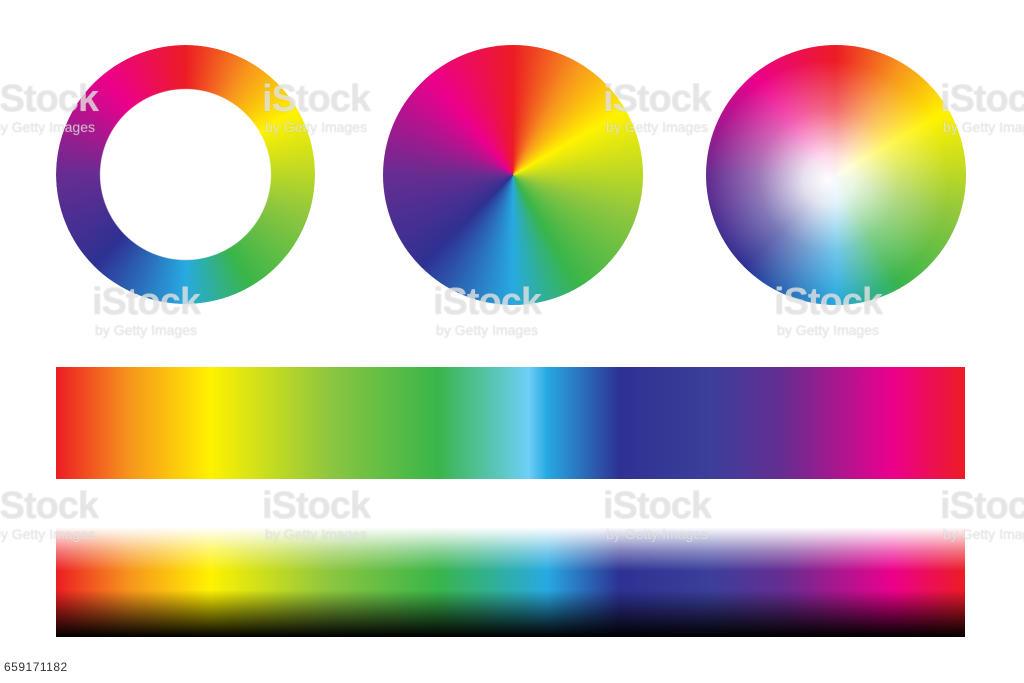 The width and height of the screenshot is (1024, 683). I want to click on color-wheel-white-center, so click(836, 175).